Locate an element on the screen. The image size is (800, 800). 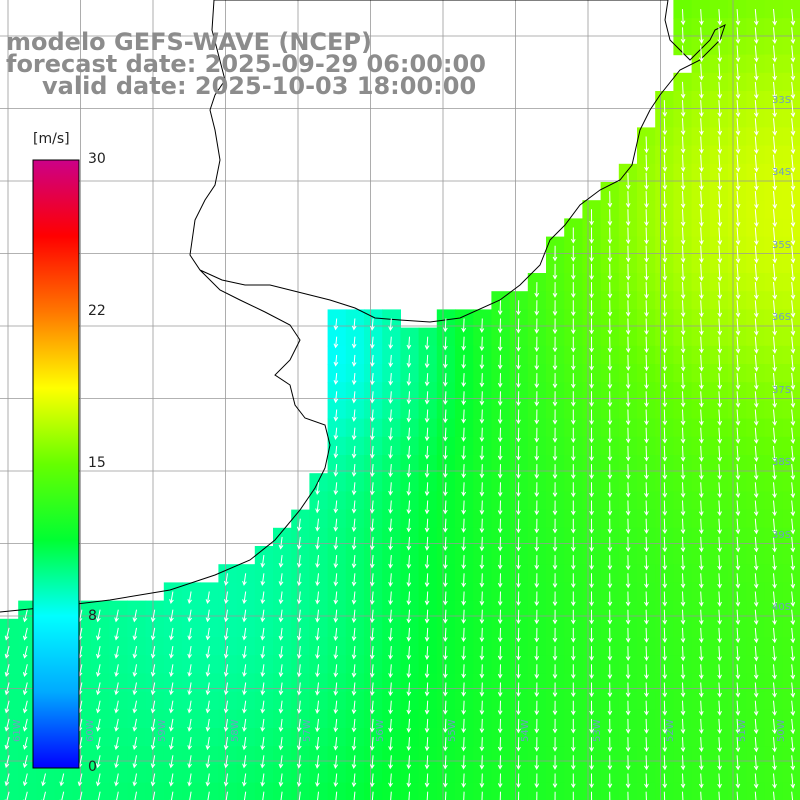
lat-label: 34S is located at coordinates (782, 172).